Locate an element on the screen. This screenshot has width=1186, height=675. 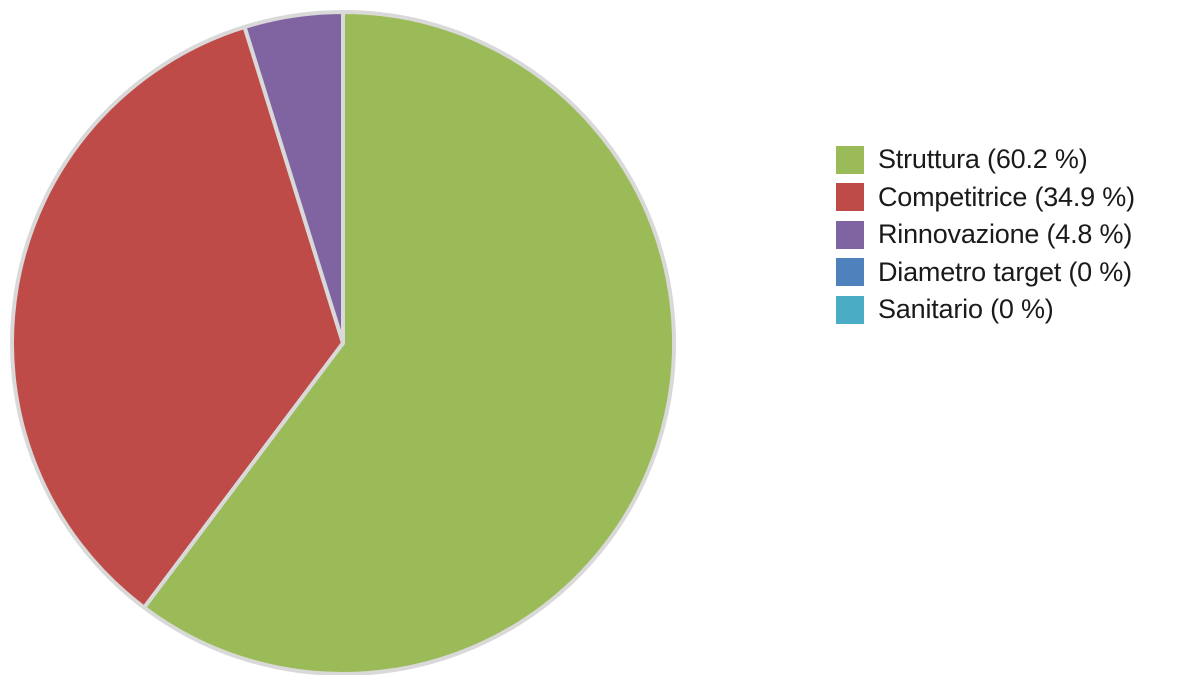
legend-item-diametro-target: Diametro target (0 %) is located at coordinates (1011, 273).